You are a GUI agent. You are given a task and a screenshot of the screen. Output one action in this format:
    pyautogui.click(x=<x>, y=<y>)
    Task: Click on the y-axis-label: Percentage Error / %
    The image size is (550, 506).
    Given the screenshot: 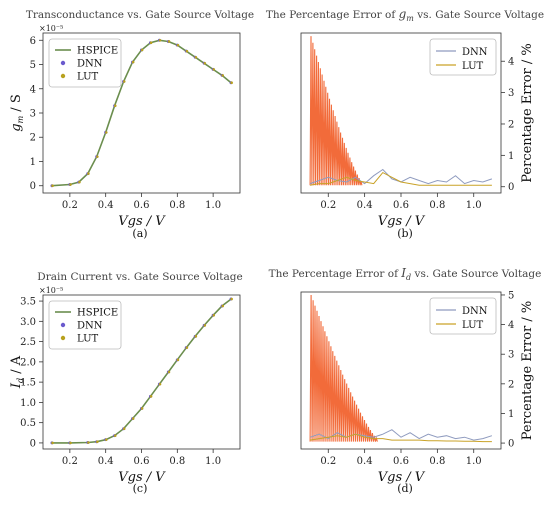 What is the action you would take?
    pyautogui.click(x=527, y=371)
    